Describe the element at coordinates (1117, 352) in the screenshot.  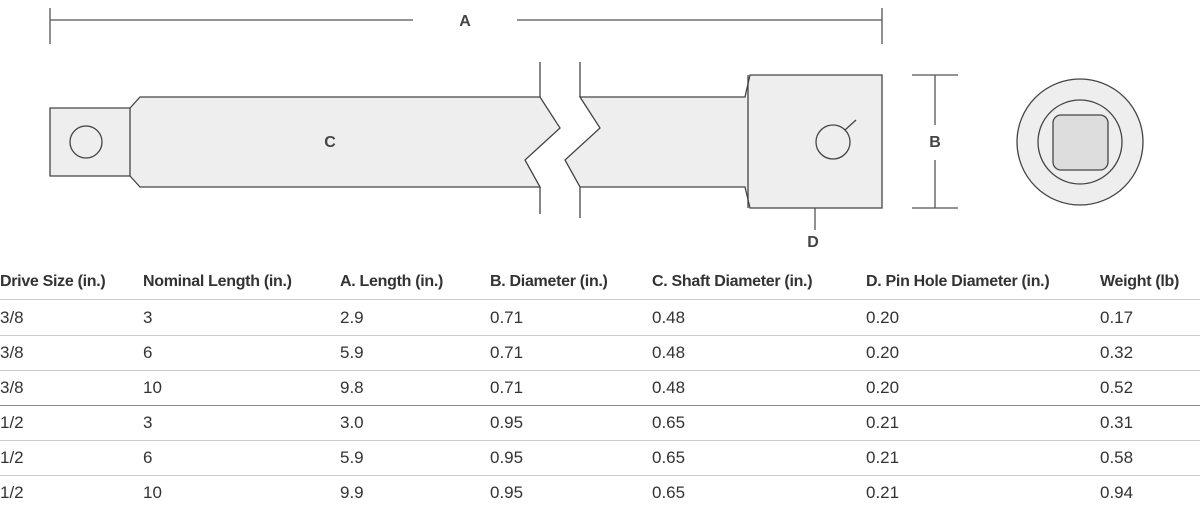
I see `table-cell: 0.32` at that location.